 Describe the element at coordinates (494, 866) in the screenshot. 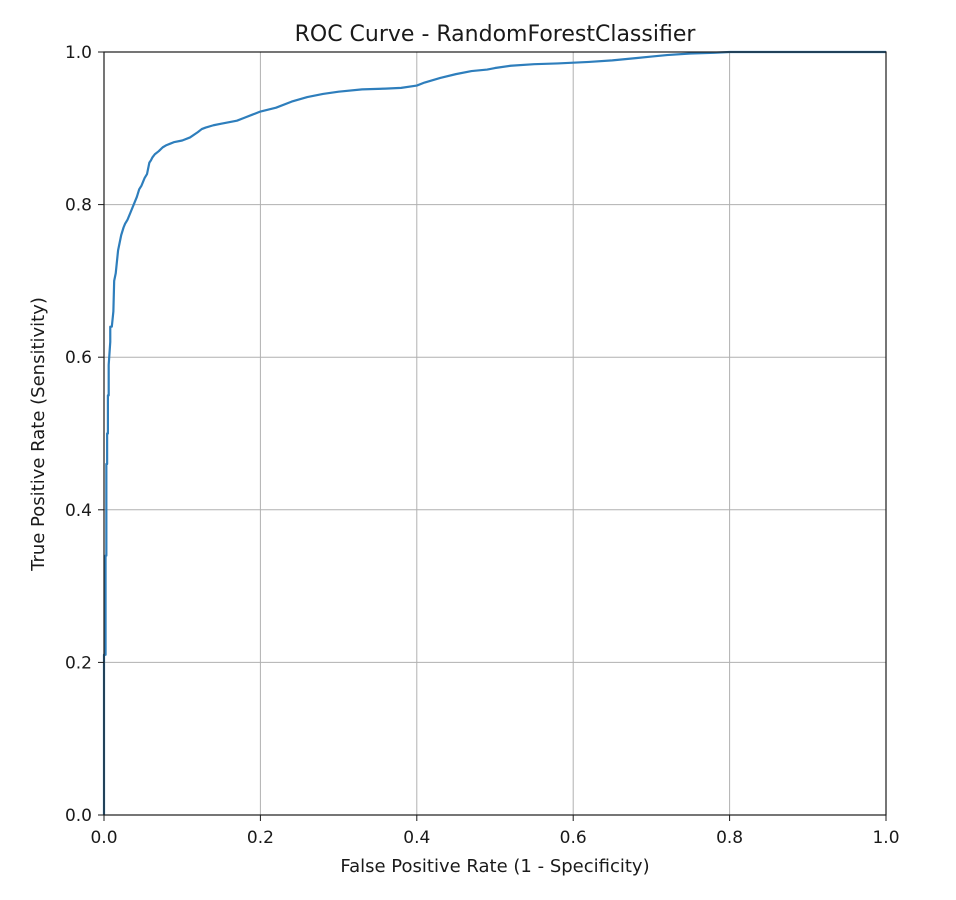

I see `x-axis-label: False Positive Rate (1 - Specificity)` at that location.